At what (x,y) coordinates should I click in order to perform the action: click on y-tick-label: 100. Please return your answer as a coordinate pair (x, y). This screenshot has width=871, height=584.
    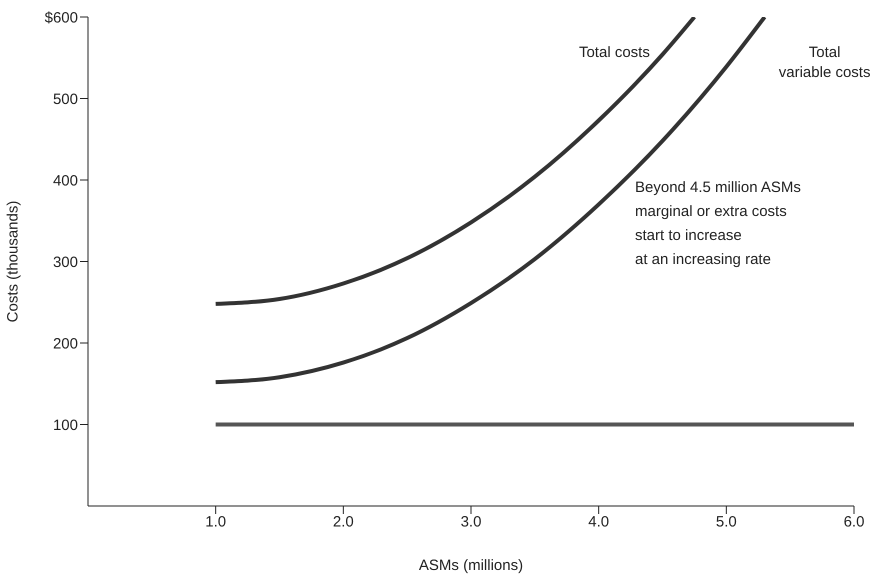
    Looking at the image, I should click on (65, 425).